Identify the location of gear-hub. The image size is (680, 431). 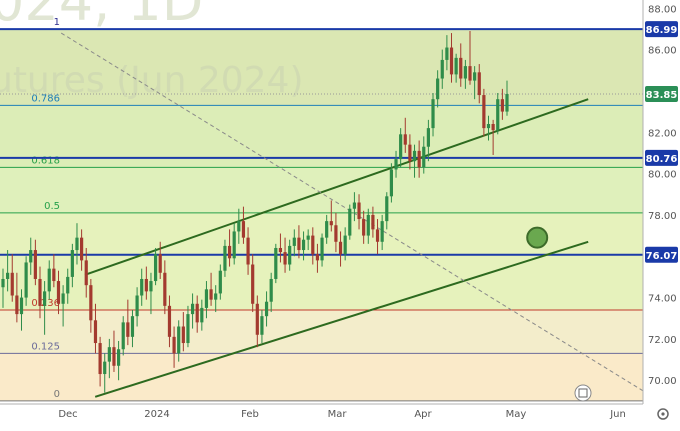
(663, 414).